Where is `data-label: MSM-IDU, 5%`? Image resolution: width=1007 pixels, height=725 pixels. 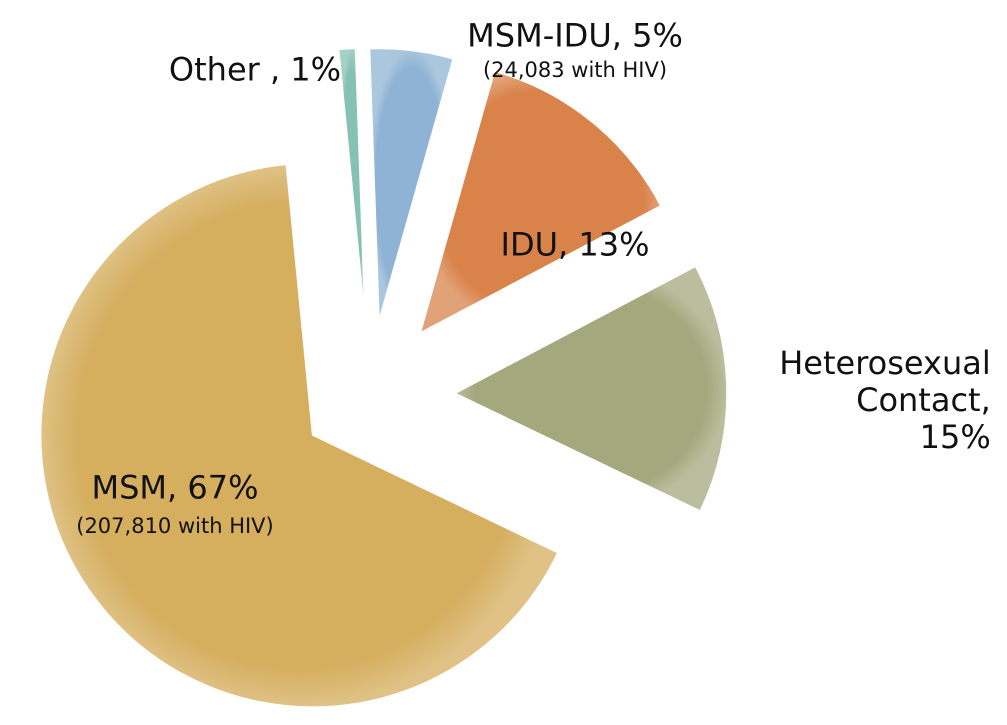
data-label: MSM-IDU, 5% is located at coordinates (575, 35).